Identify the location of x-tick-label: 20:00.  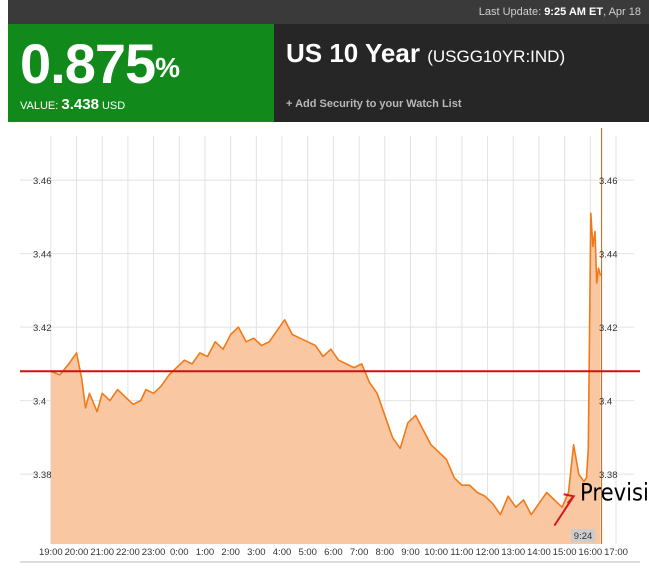
(77, 552).